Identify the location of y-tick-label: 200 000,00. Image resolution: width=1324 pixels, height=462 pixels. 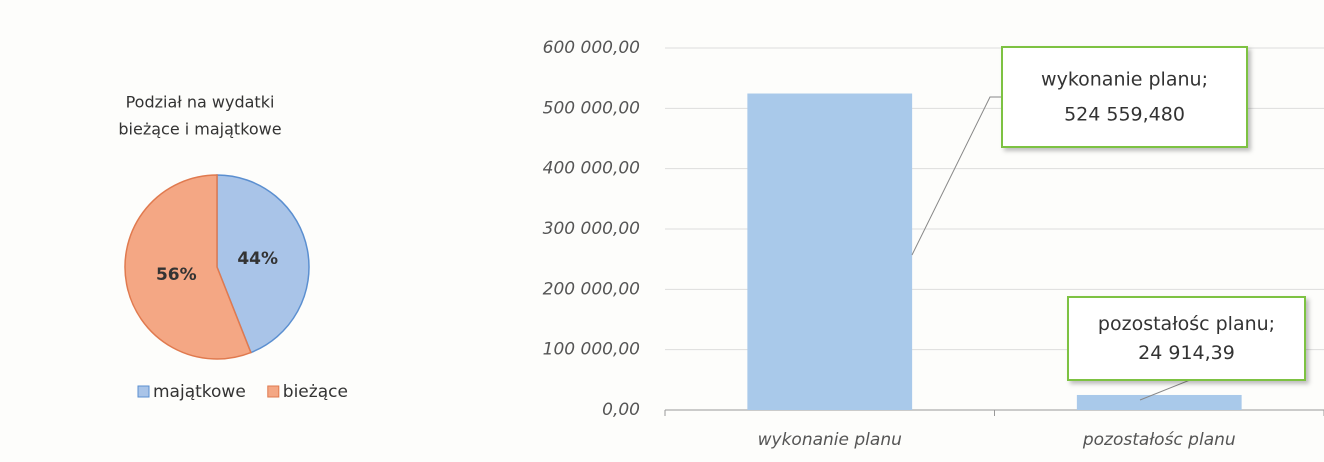
(591, 289).